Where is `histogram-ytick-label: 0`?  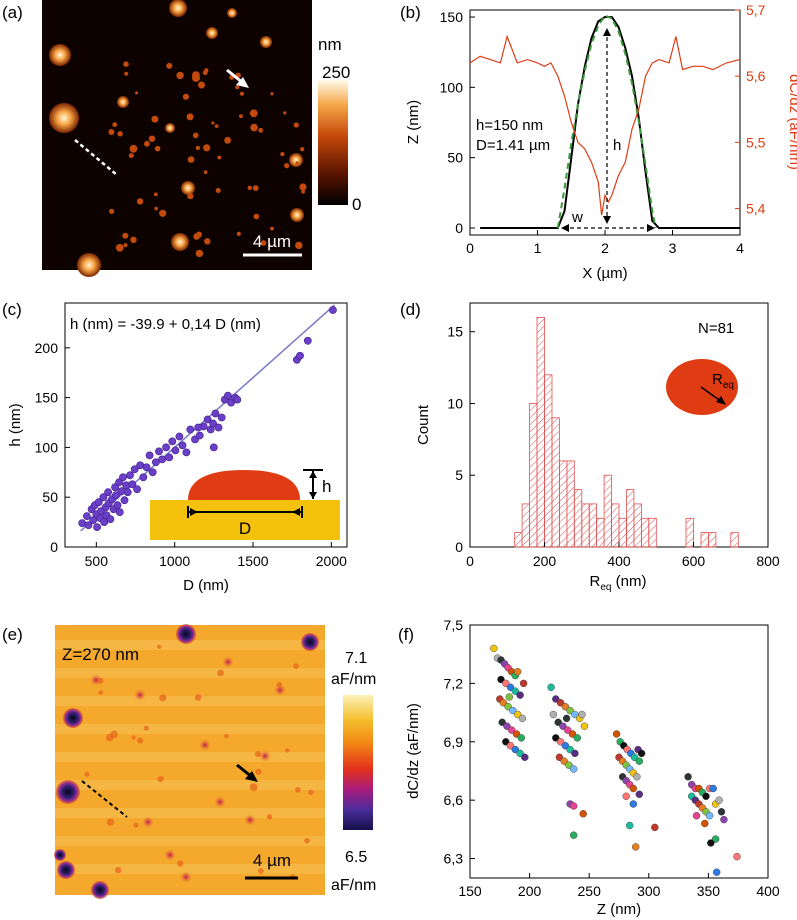
histogram-ytick-label: 0 is located at coordinates (459, 547).